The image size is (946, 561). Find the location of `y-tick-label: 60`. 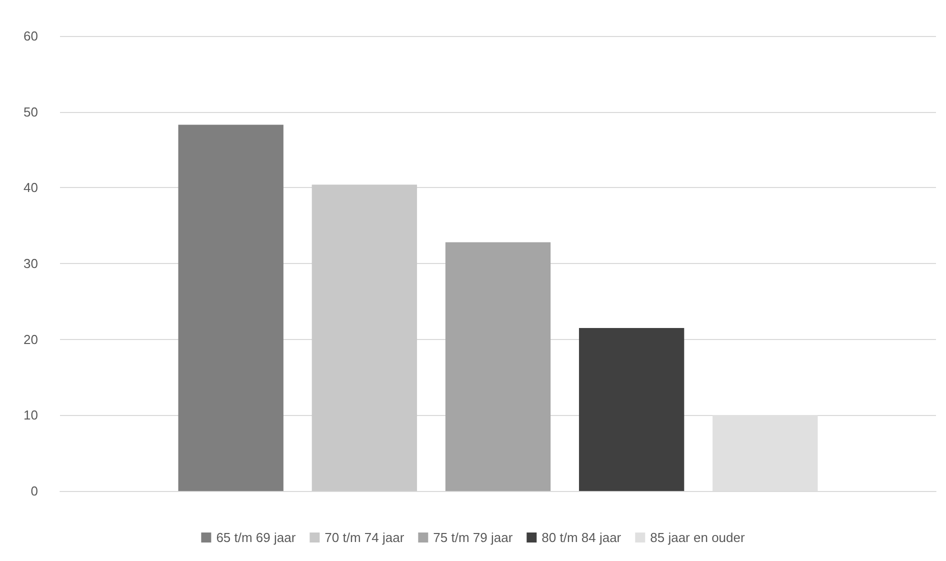

y-tick-label: 60 is located at coordinates (31, 36).